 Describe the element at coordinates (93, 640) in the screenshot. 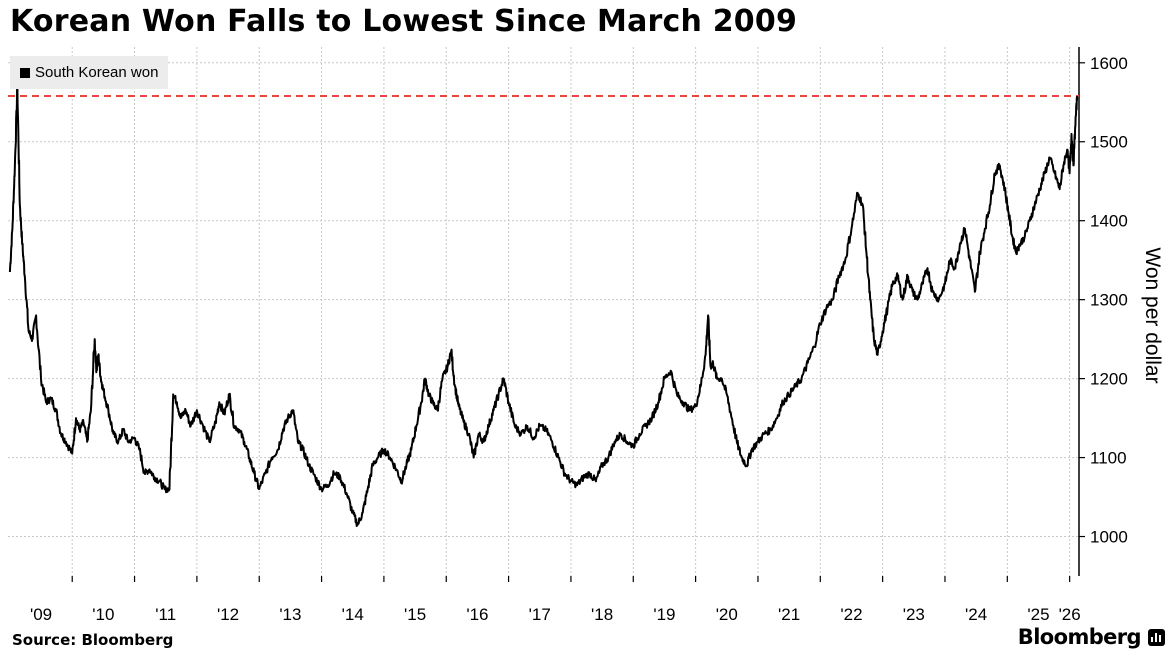

I see `source-note: Source: Bloomberg` at that location.